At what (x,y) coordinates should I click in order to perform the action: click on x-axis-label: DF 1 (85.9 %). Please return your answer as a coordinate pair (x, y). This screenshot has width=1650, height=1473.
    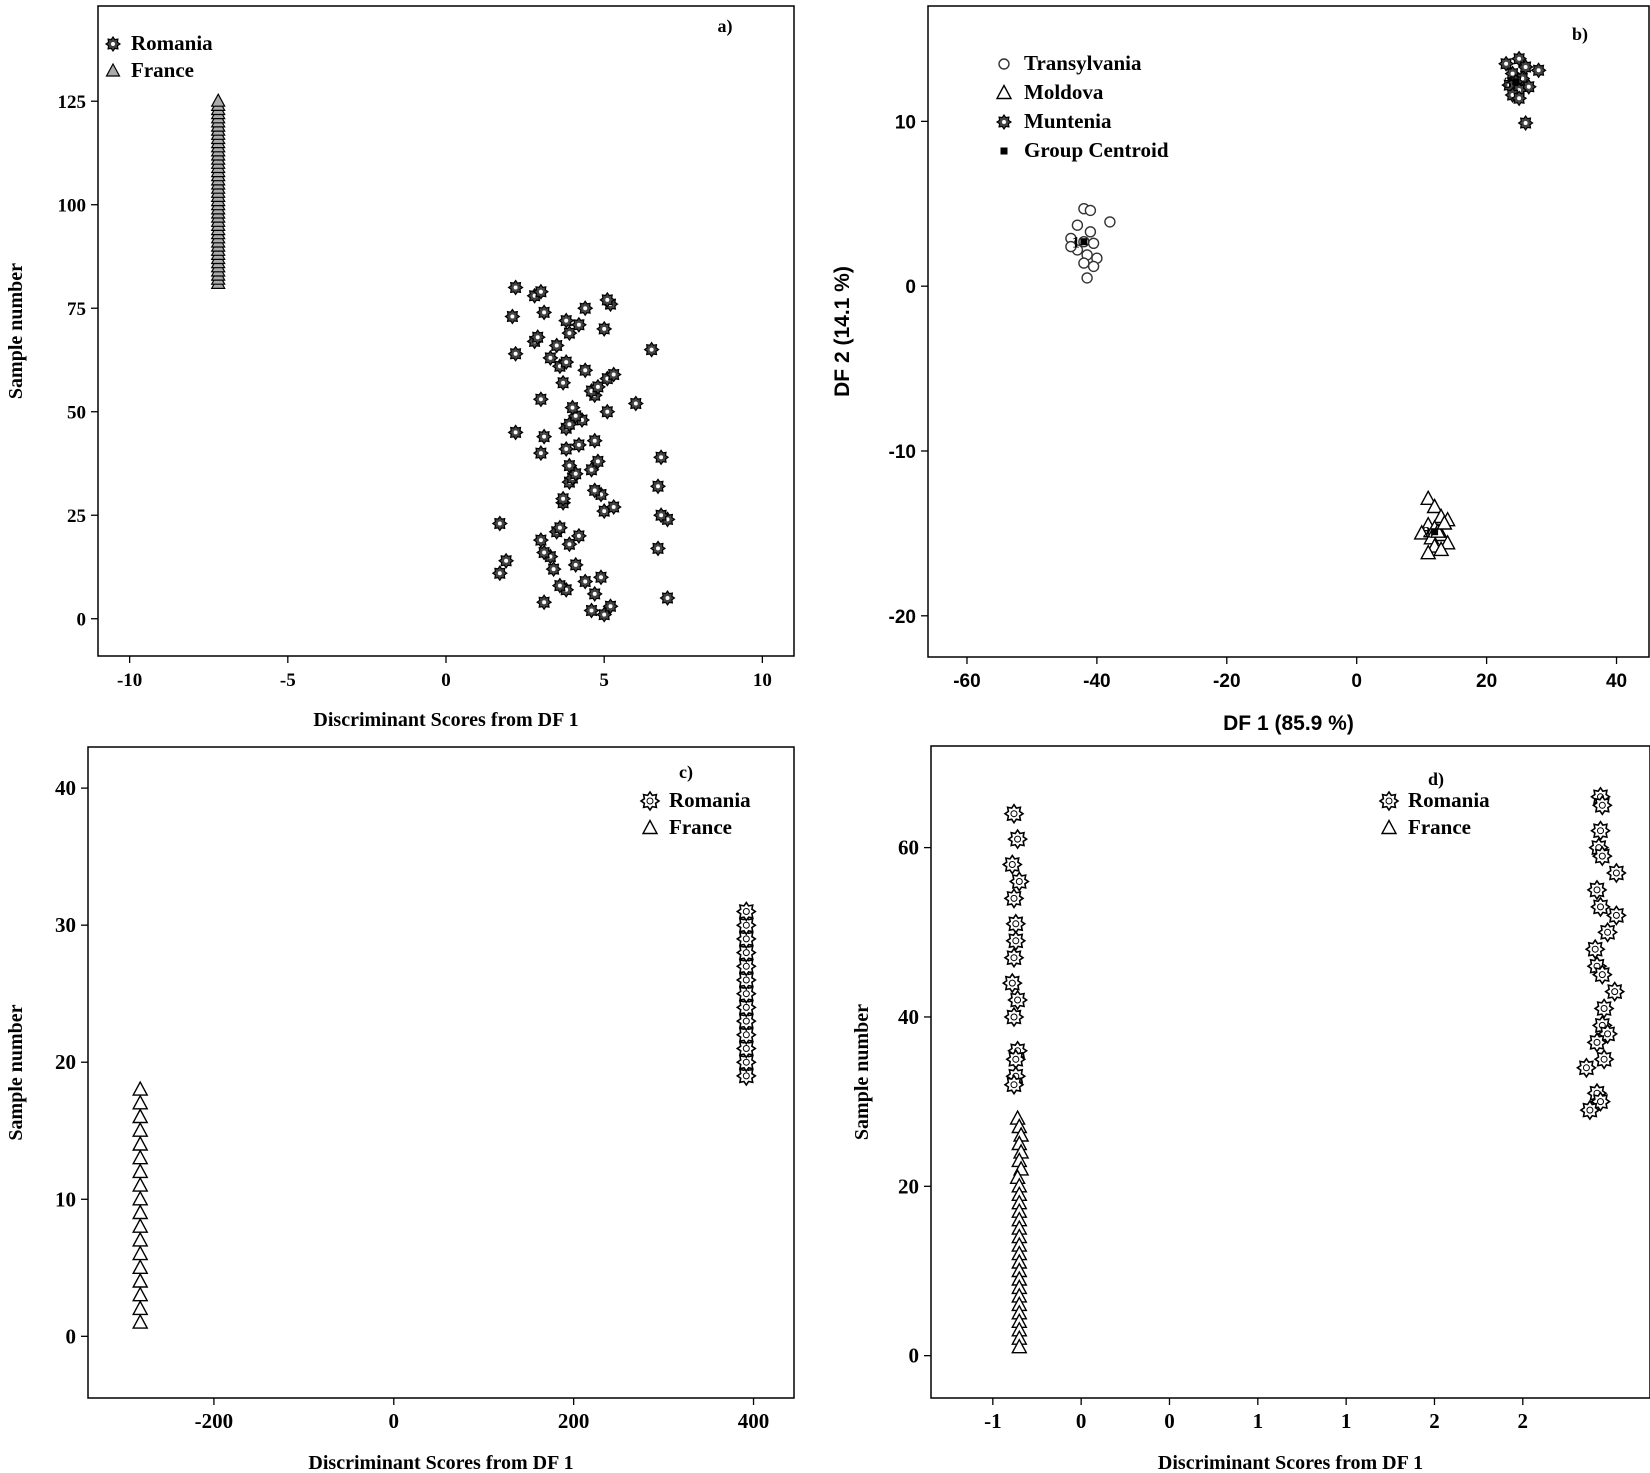
    Looking at the image, I should click on (1288, 723).